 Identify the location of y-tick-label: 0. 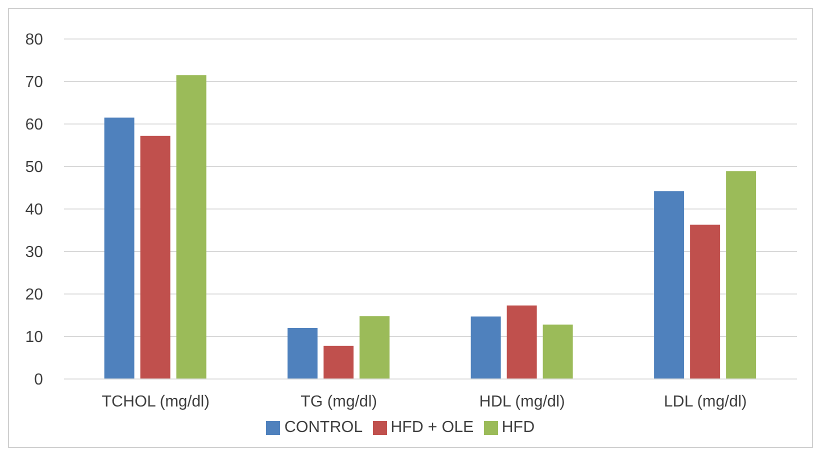
(39, 380).